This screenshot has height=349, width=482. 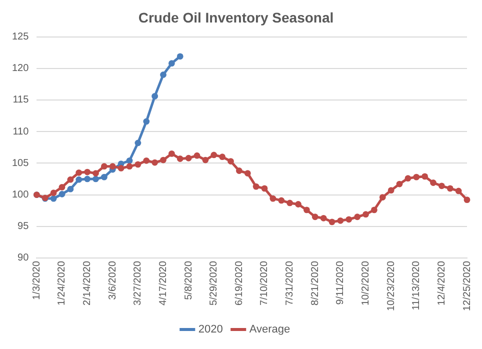 What do you see at coordinates (21, 37) in the screenshot?
I see `y-tick-label: 125` at bounding box center [21, 37].